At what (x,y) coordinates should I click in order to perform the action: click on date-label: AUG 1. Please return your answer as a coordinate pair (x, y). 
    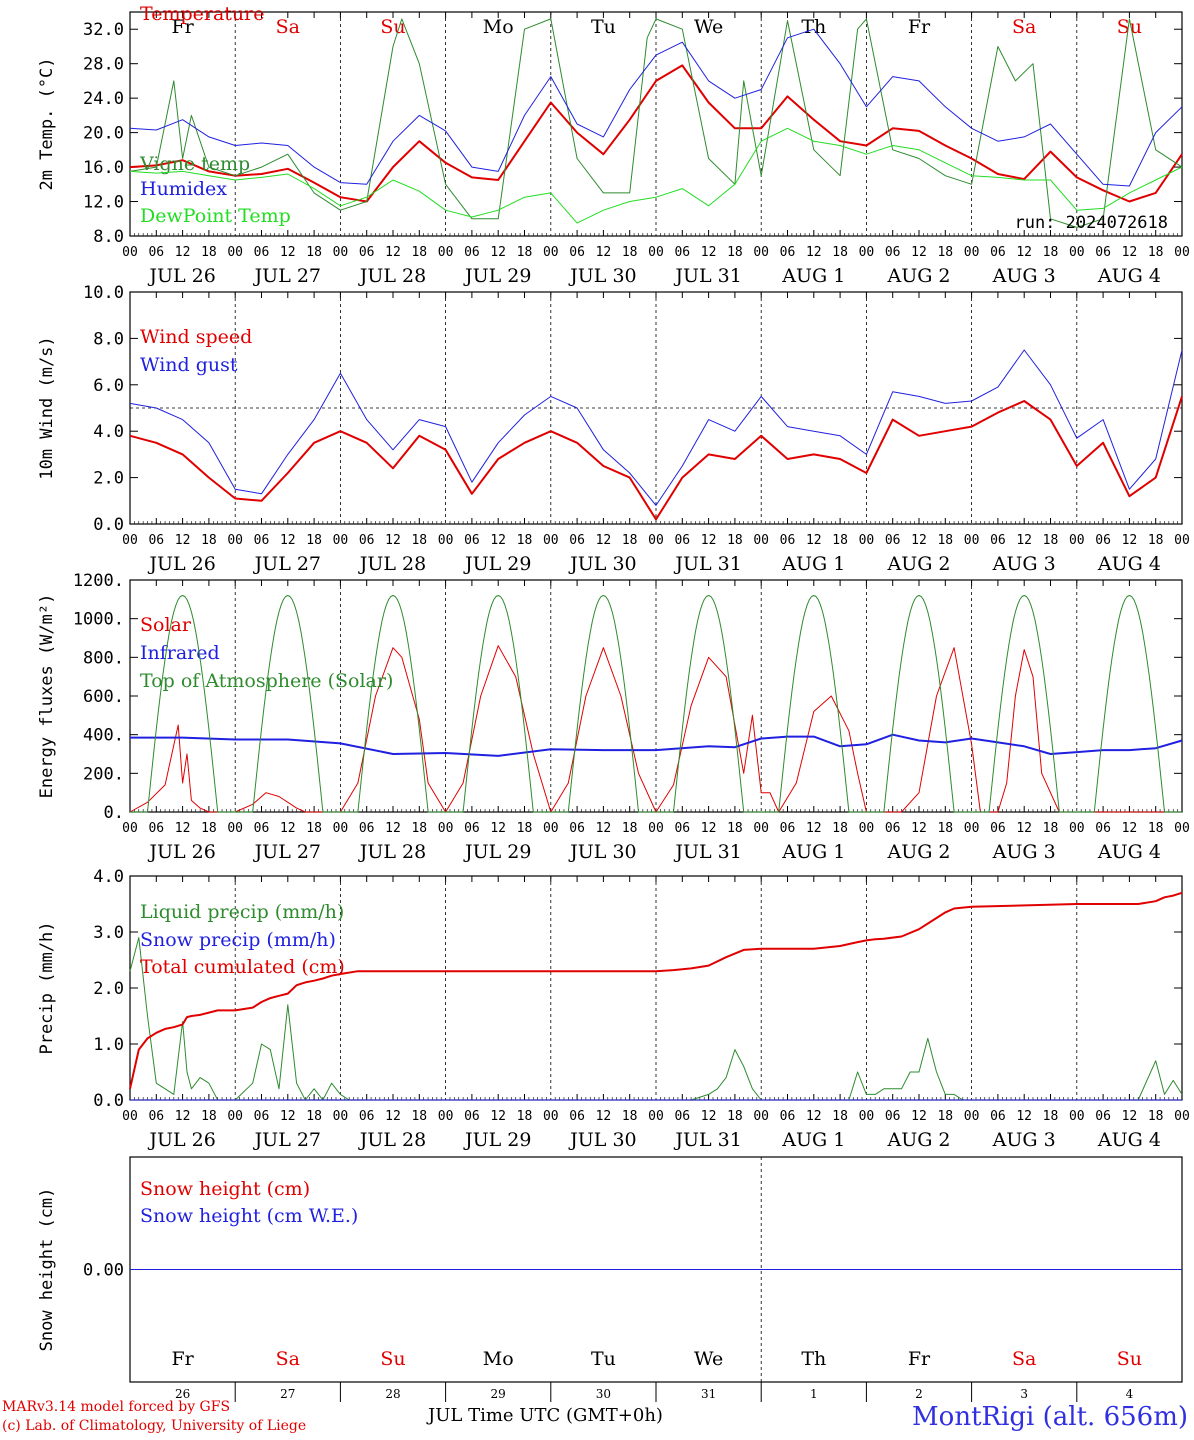
    Looking at the image, I should click on (813, 564).